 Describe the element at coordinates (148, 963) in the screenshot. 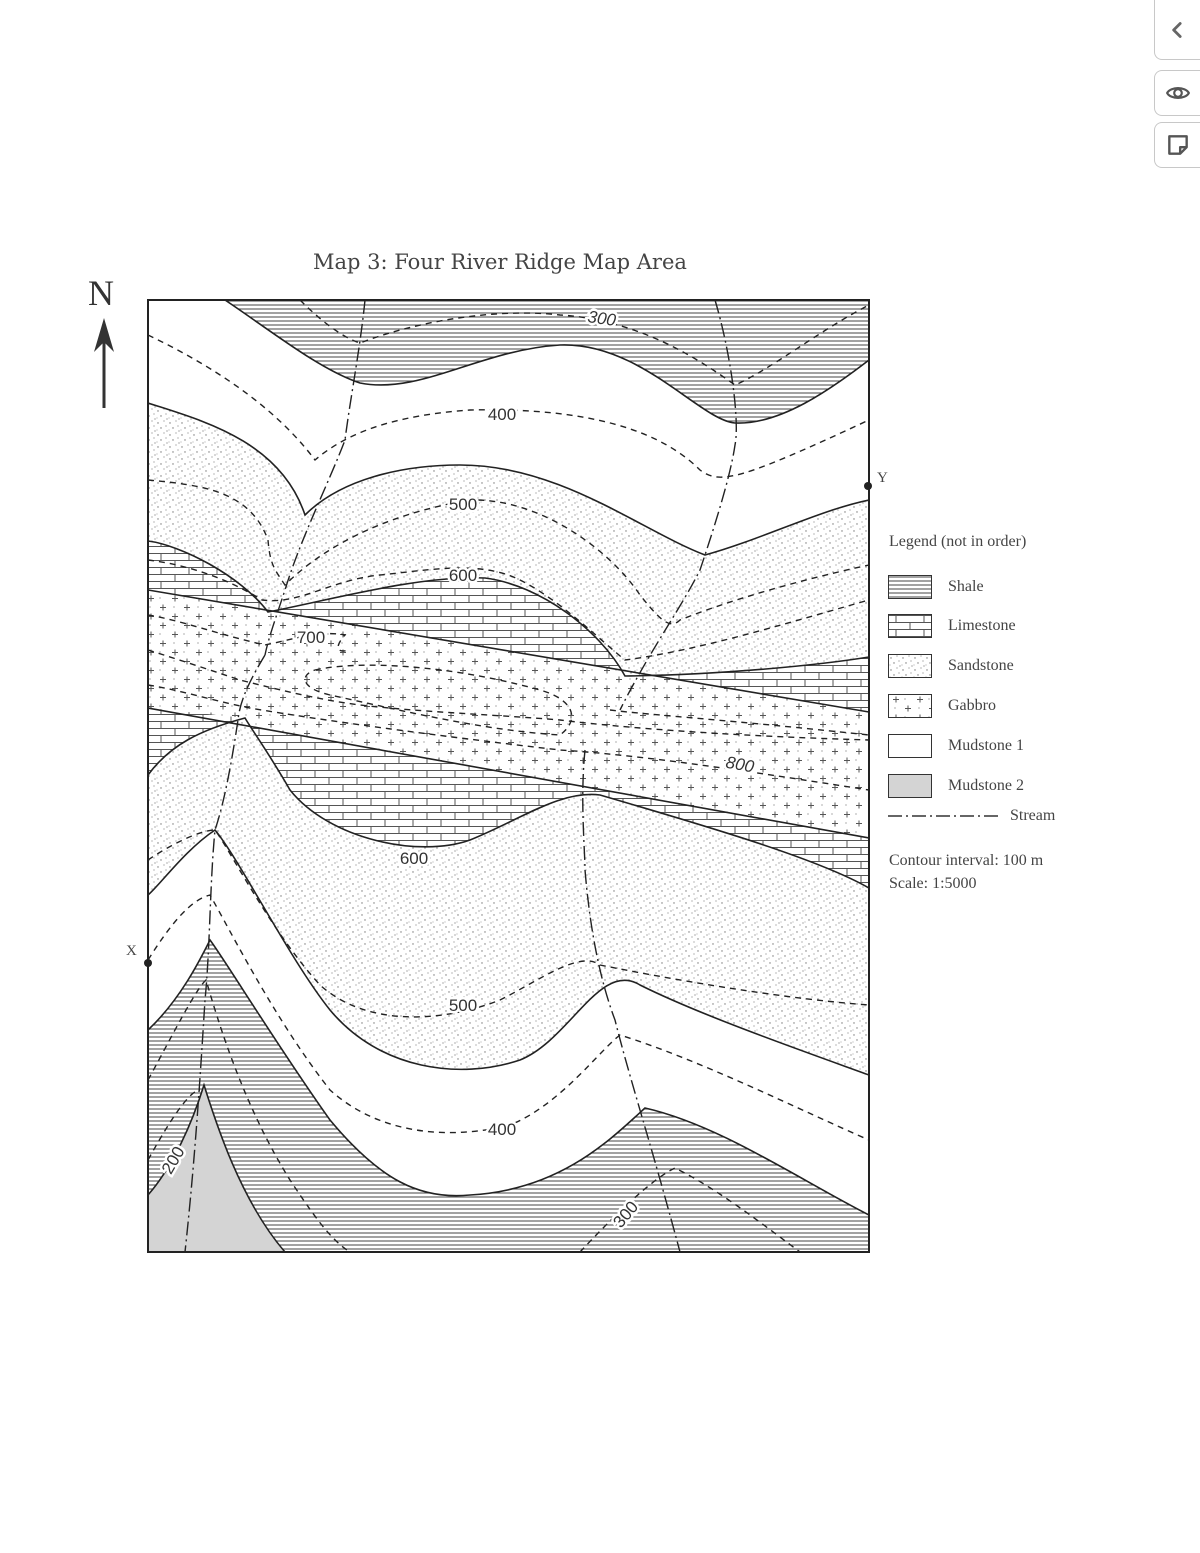

I see `point-x-marker` at that location.